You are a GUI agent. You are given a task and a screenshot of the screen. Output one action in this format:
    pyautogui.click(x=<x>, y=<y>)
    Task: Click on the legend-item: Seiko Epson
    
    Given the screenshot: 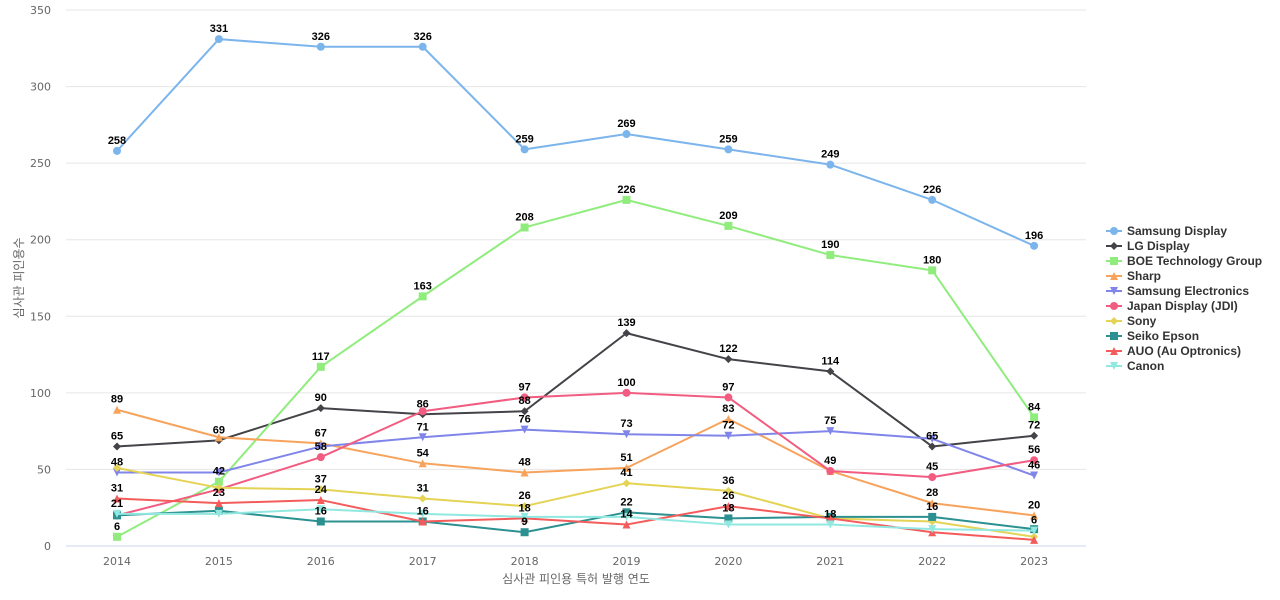 What is the action you would take?
    pyautogui.click(x=1184, y=335)
    